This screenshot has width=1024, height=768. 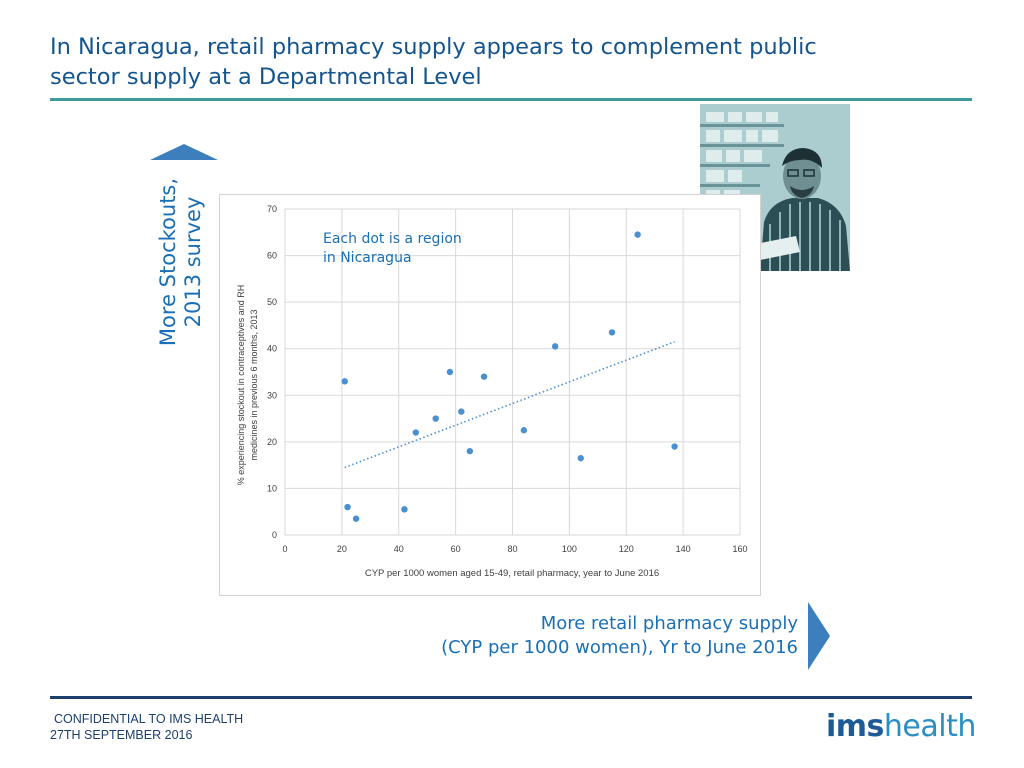 What do you see at coordinates (184, 152) in the screenshot?
I see `up-arrow-icon` at bounding box center [184, 152].